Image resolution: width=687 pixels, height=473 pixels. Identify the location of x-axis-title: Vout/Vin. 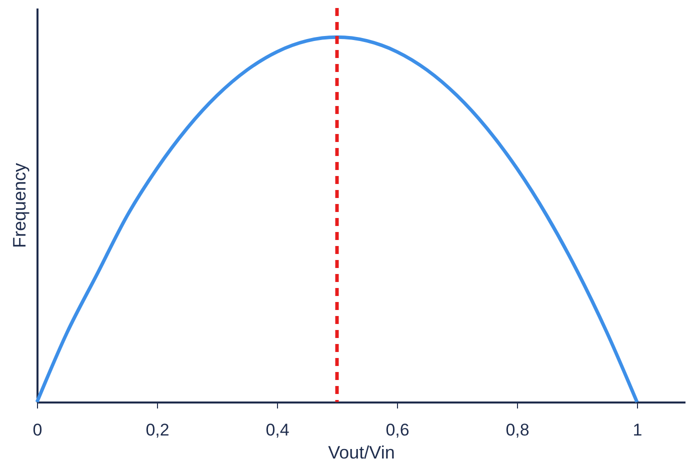
(361, 452).